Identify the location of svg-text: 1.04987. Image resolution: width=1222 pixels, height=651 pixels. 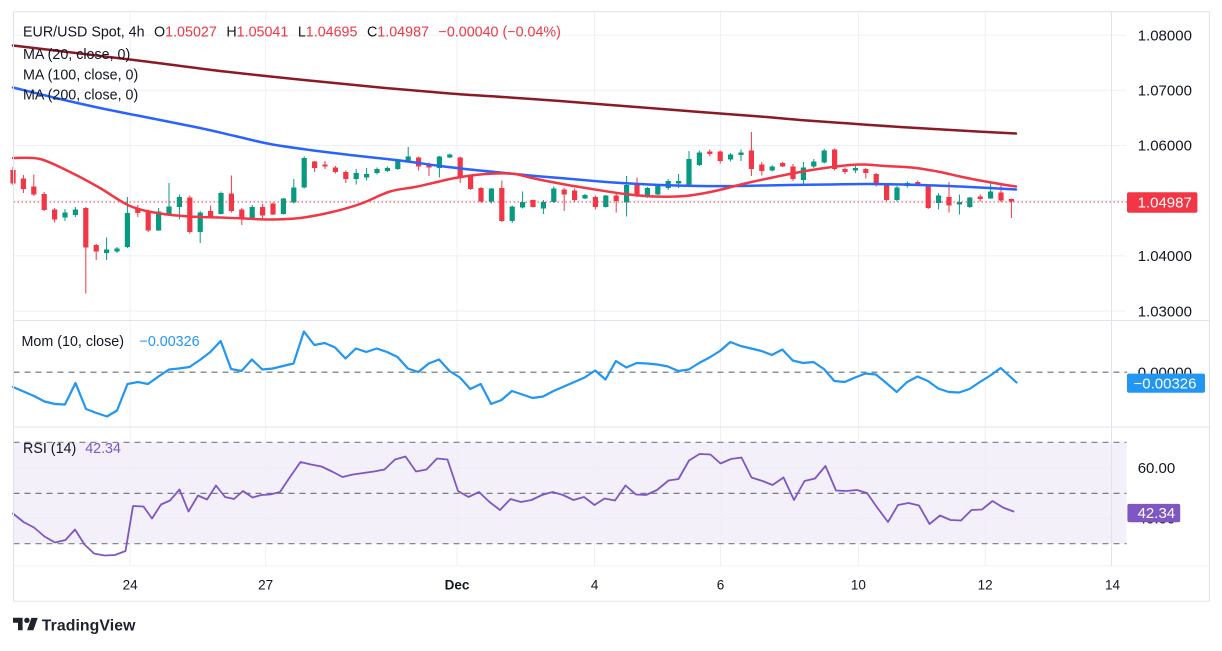
(1165, 203).